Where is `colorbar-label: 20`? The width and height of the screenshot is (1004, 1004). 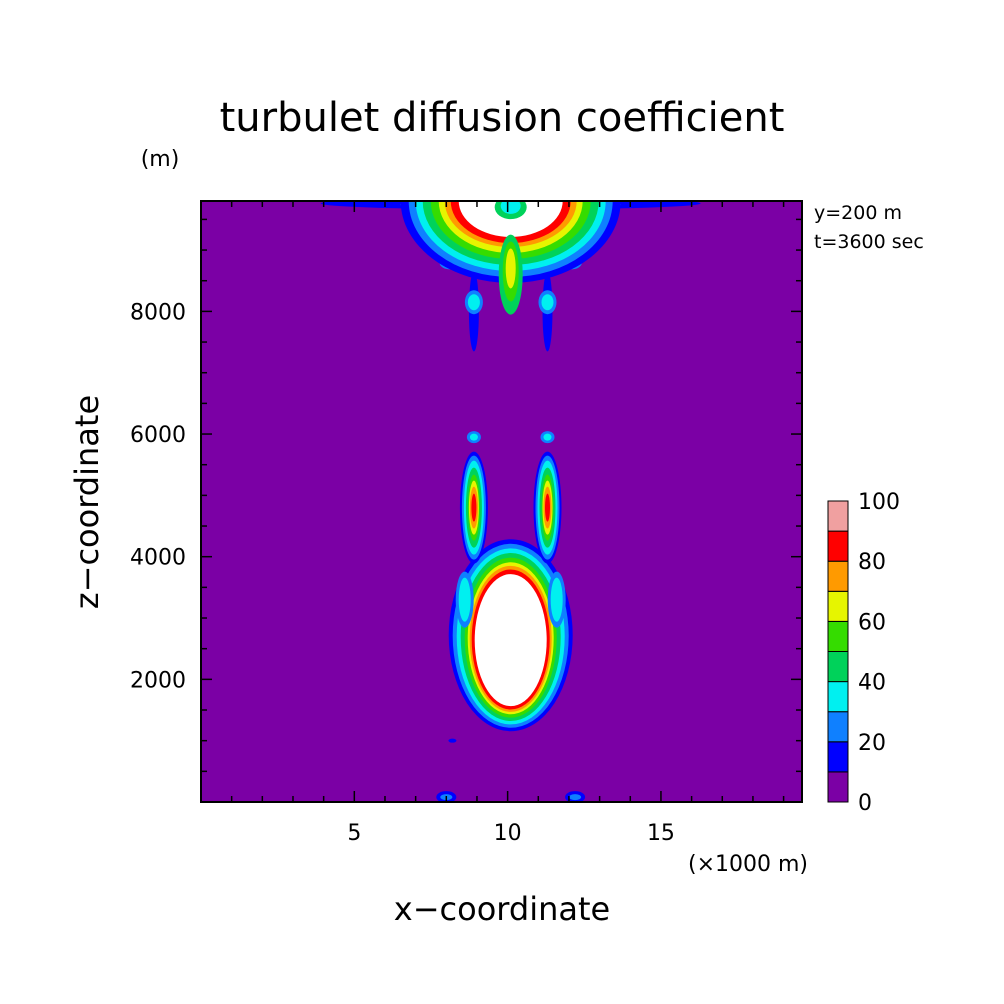 colorbar-label: 20 is located at coordinates (872, 743).